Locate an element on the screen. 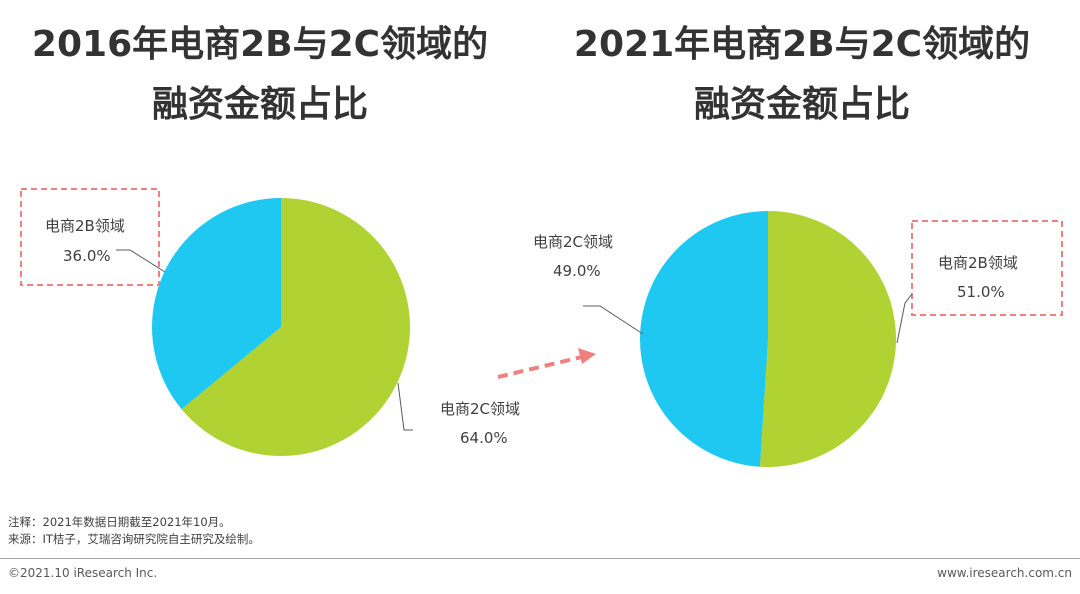 The width and height of the screenshot is (1080, 594). label-2016-2b-name: 电商2B领域 is located at coordinates (85, 226).